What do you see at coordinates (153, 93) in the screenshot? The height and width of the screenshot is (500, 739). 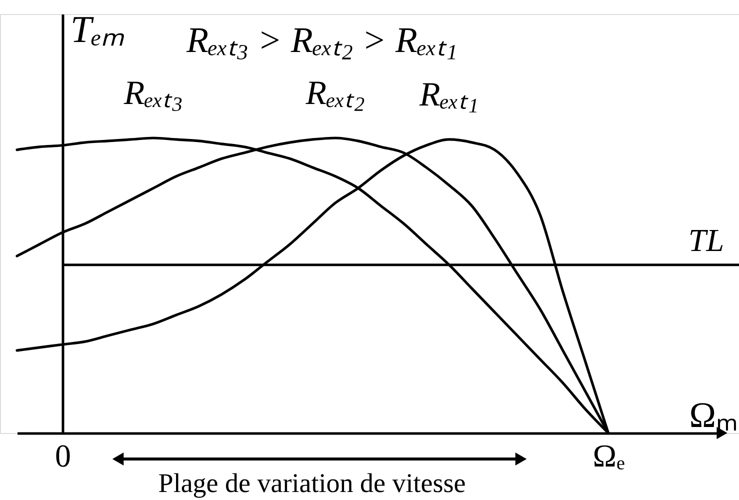 I see `series-label: Rₑₓₜ₃` at bounding box center [153, 93].